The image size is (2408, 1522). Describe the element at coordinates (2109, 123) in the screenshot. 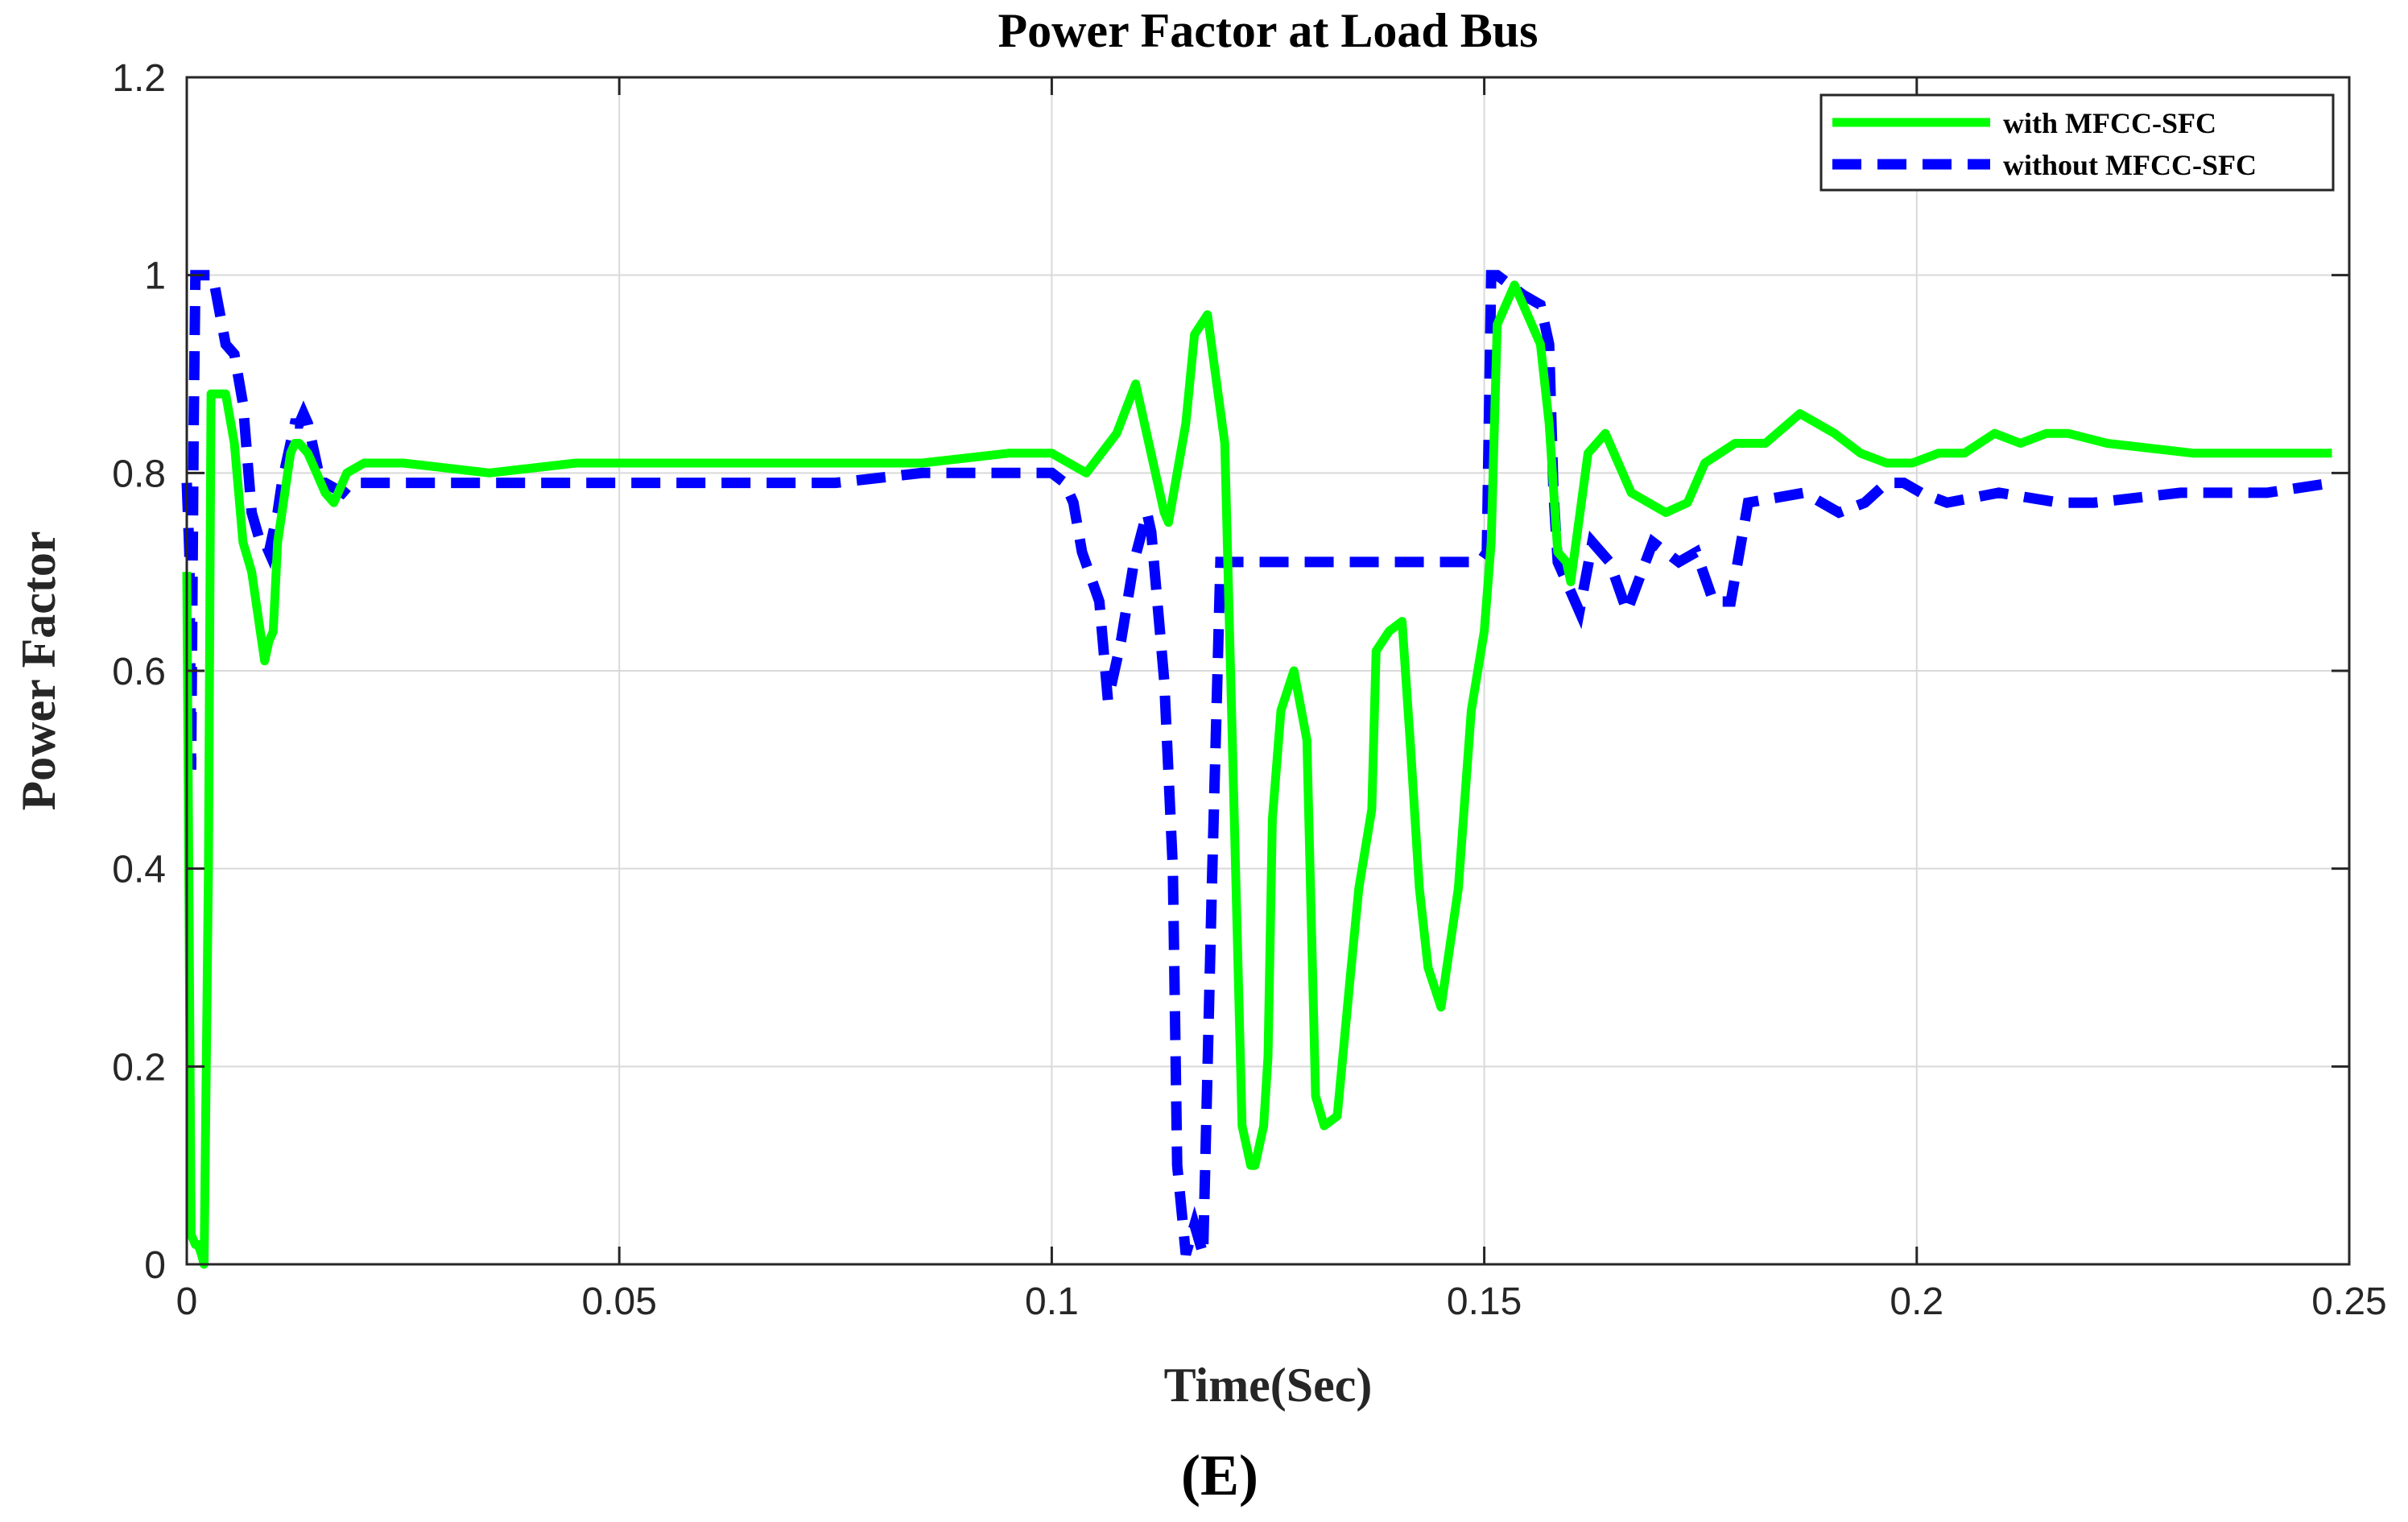

I see `legend-entry-with-mfcc-sfc: with MFCC-SFC` at that location.